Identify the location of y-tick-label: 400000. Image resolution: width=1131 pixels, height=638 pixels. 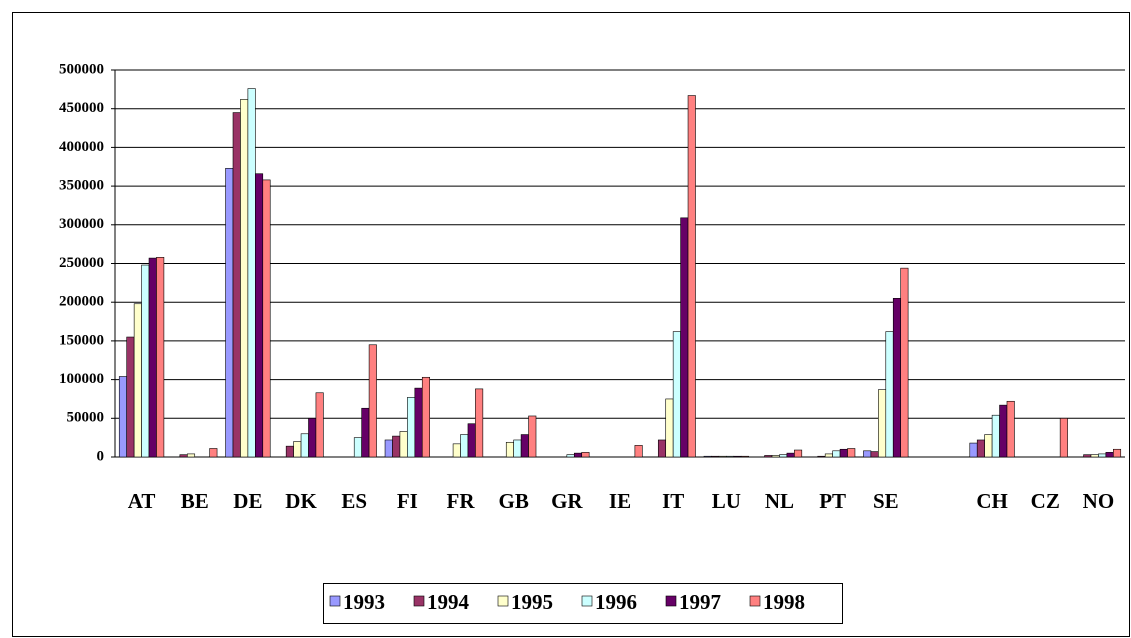
(81, 147).